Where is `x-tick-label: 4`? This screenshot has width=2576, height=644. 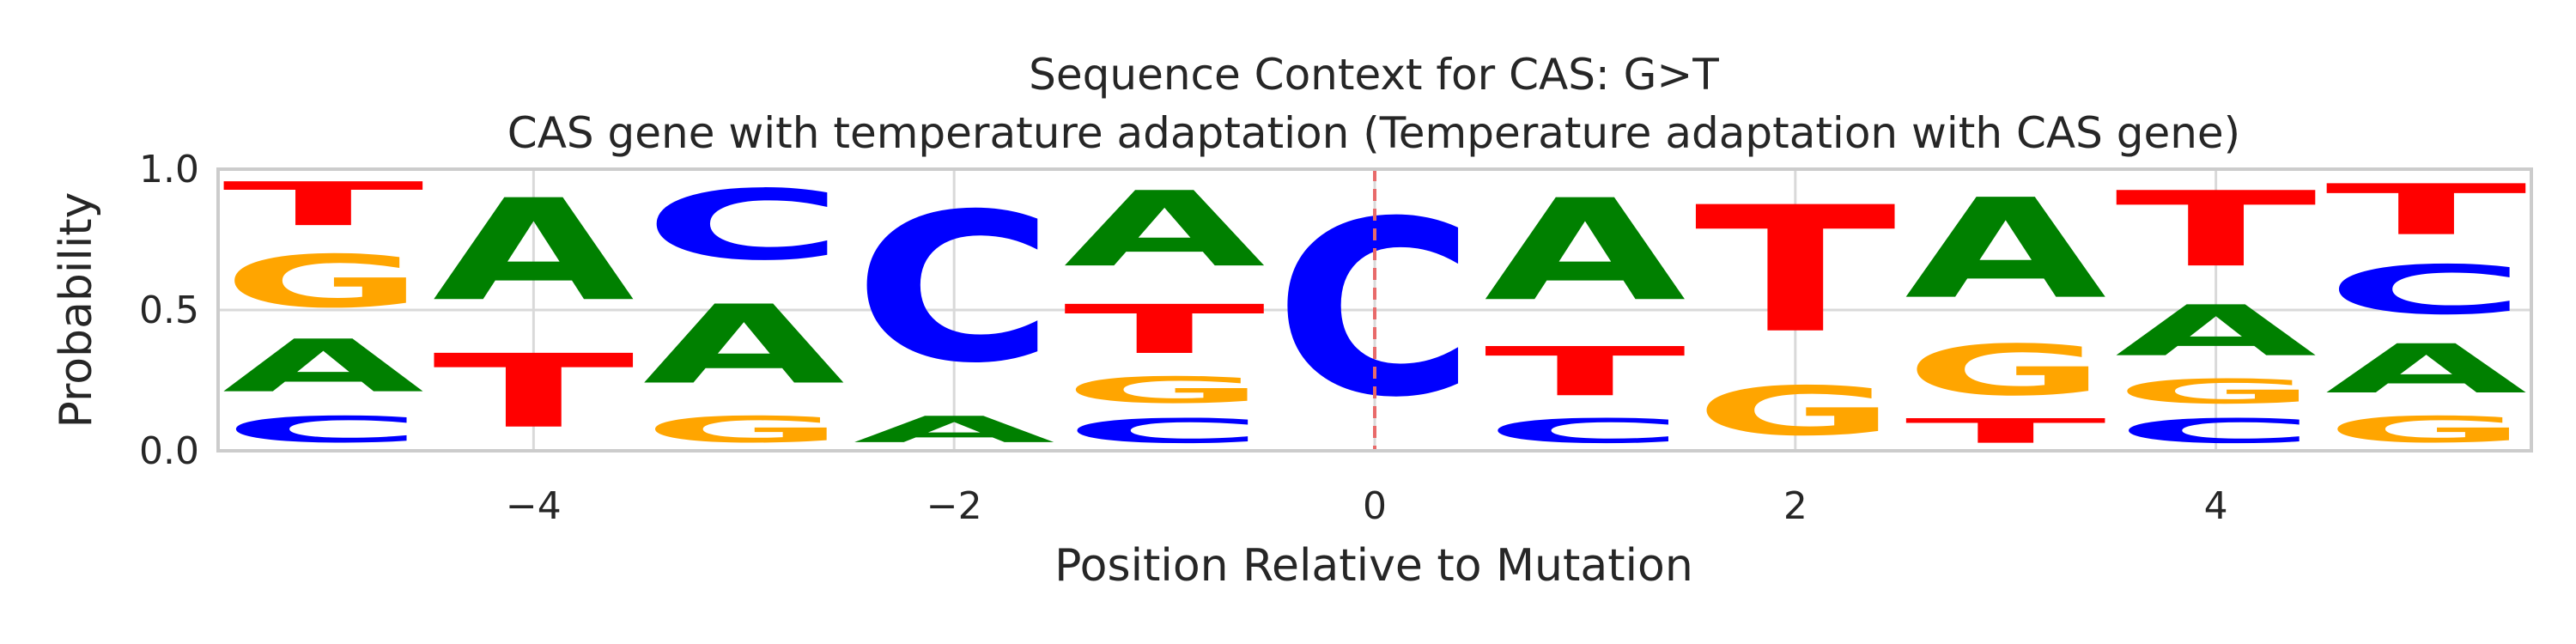 x-tick-label: 4 is located at coordinates (2216, 506).